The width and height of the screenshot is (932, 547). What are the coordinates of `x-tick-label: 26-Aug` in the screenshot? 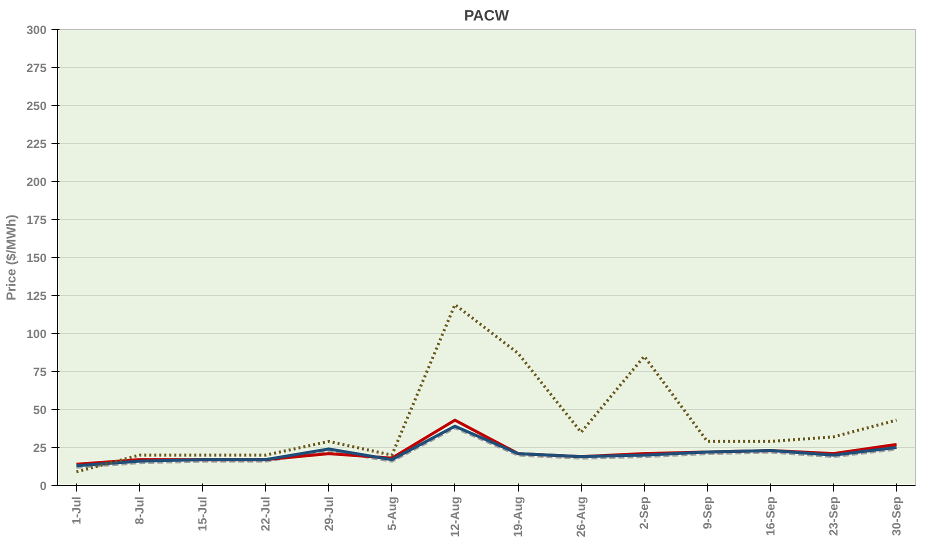 It's located at (581, 517).